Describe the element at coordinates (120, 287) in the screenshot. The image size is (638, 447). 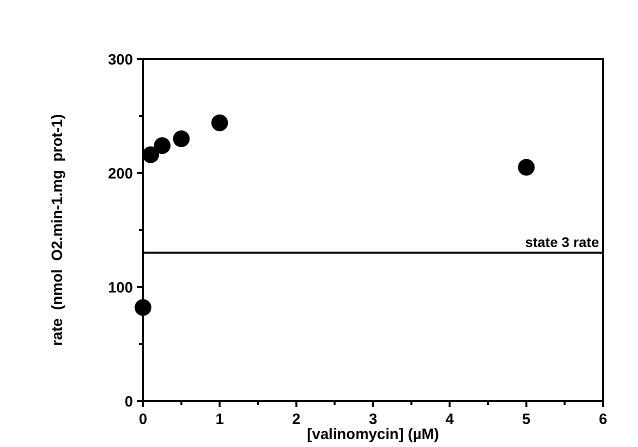
I see `y-tick-label: 100` at that location.